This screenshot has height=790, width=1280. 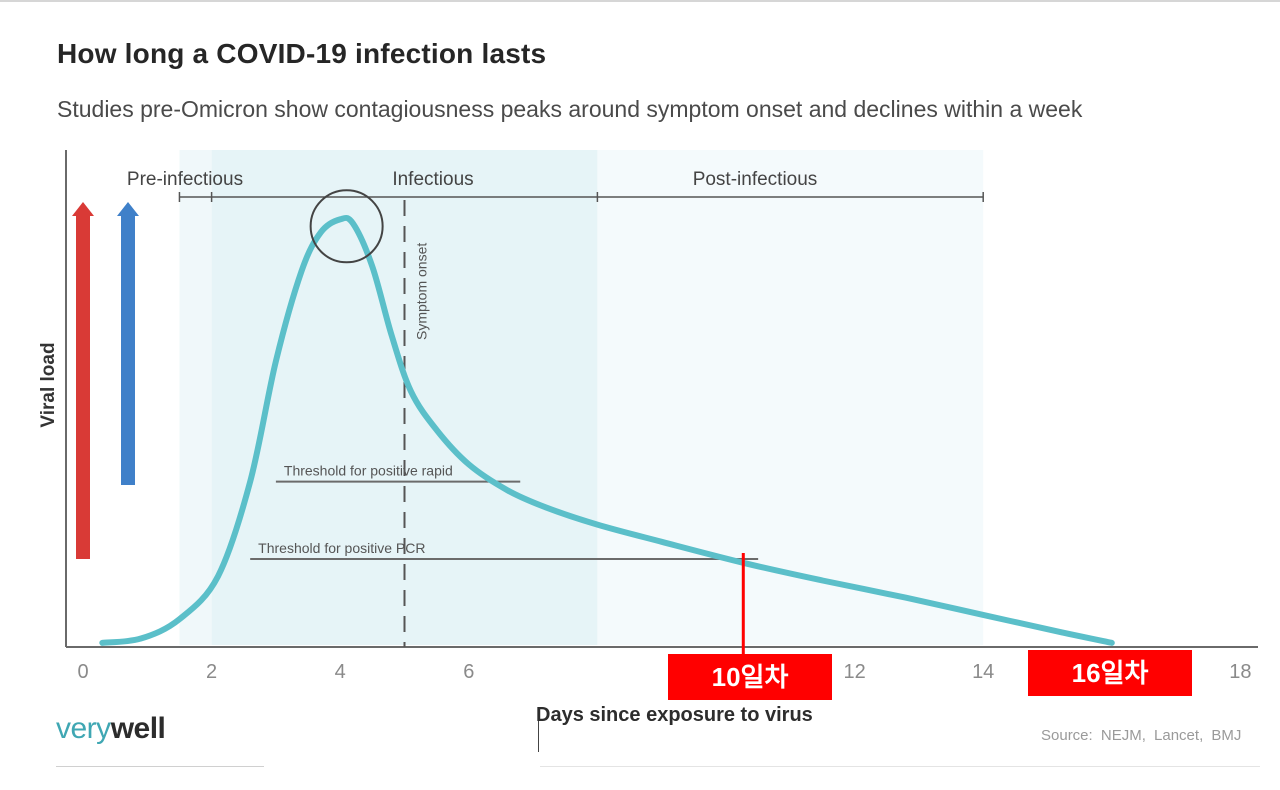 What do you see at coordinates (422, 291) in the screenshot?
I see `symptom-onset-label: Symptom onset` at bounding box center [422, 291].